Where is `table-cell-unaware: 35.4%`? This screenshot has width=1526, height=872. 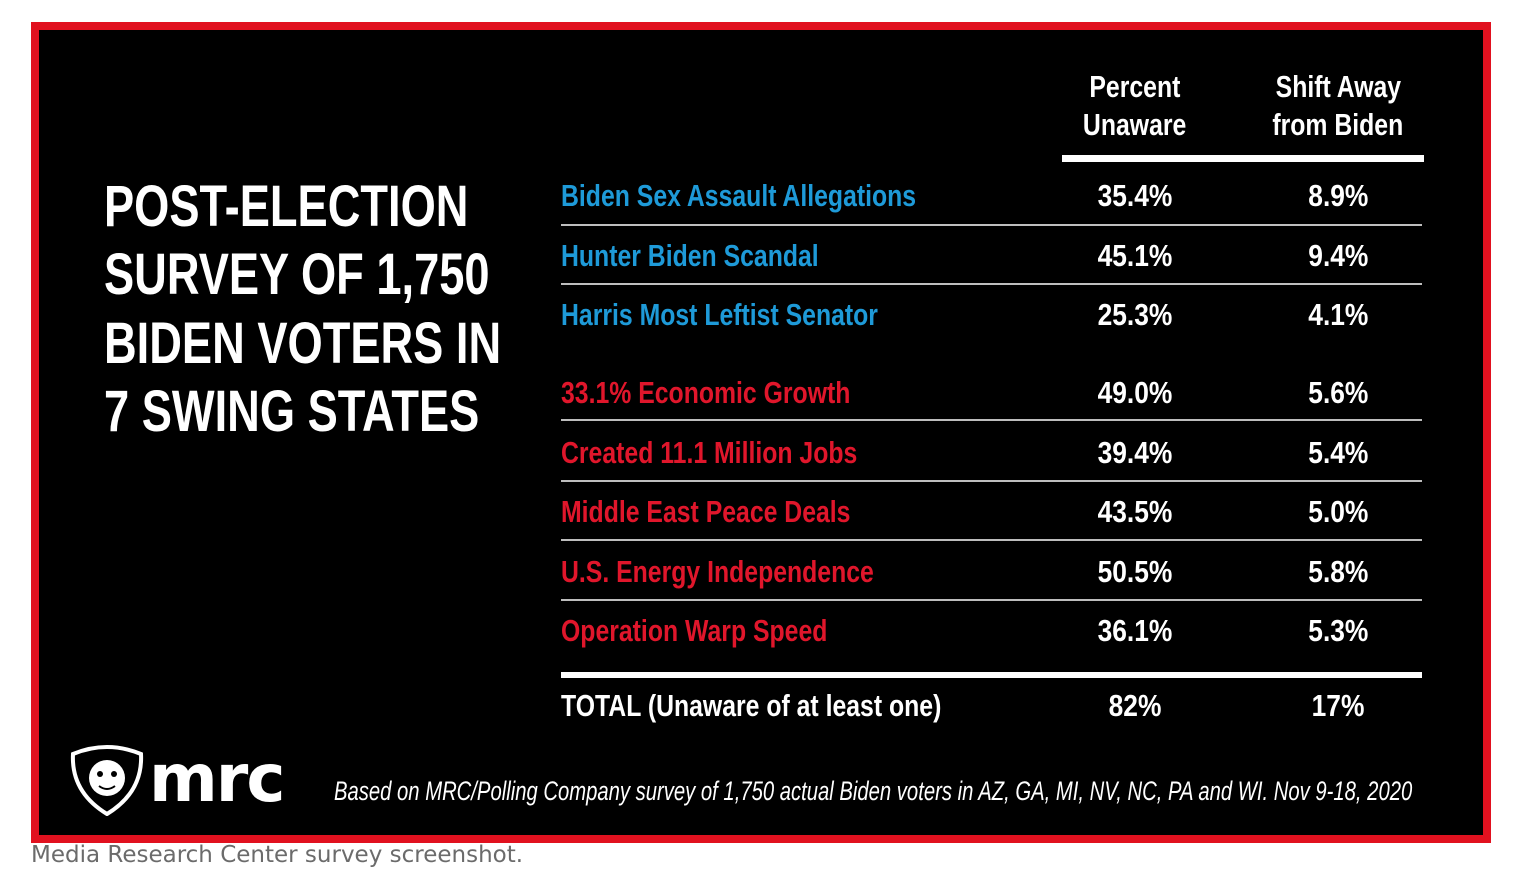 table-cell-unaware: 35.4% is located at coordinates (1135, 195).